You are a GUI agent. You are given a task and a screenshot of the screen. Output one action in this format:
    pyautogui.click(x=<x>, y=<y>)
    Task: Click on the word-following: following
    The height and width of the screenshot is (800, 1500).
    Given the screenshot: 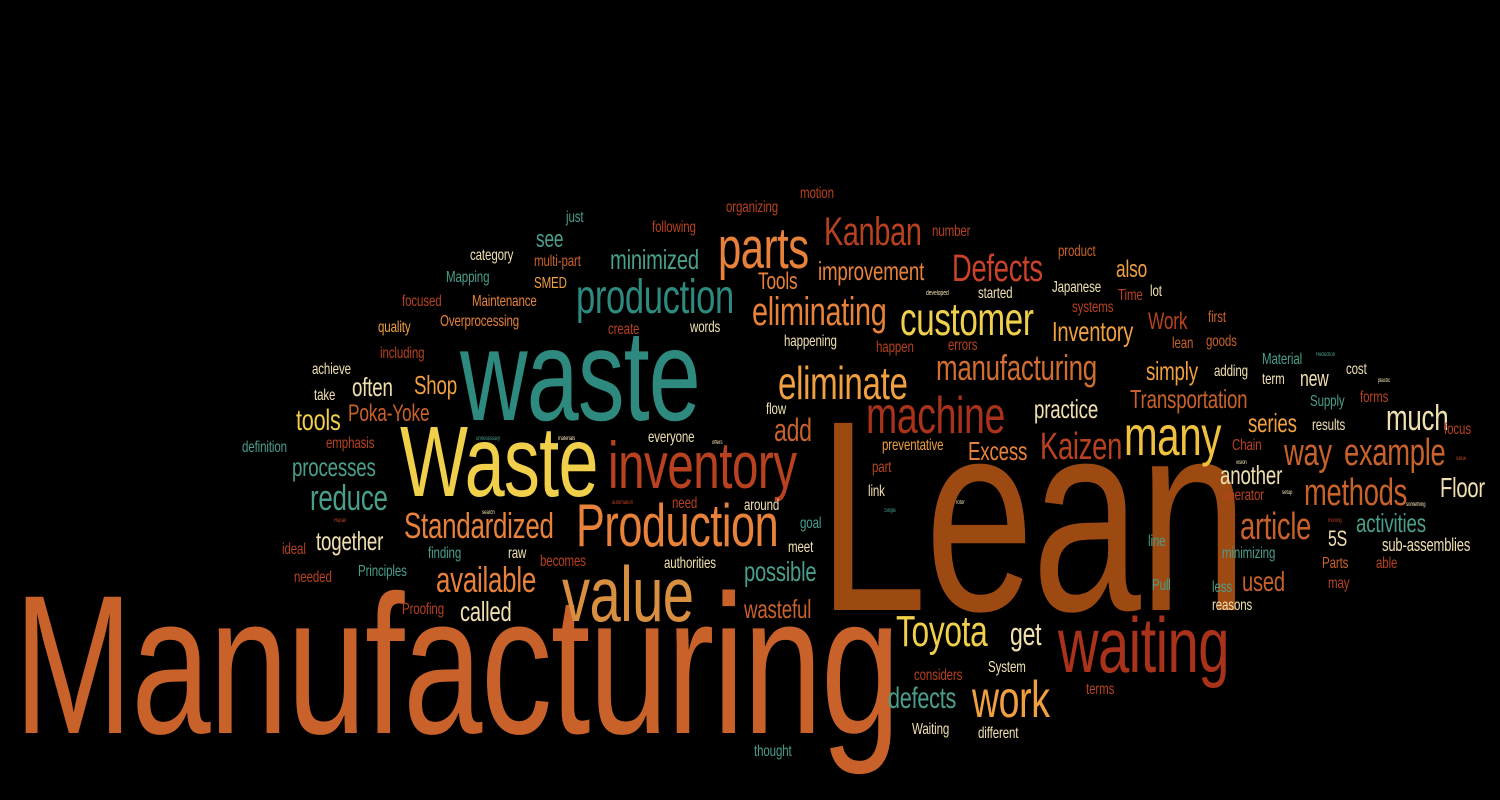 What is the action you would take?
    pyautogui.click(x=674, y=227)
    